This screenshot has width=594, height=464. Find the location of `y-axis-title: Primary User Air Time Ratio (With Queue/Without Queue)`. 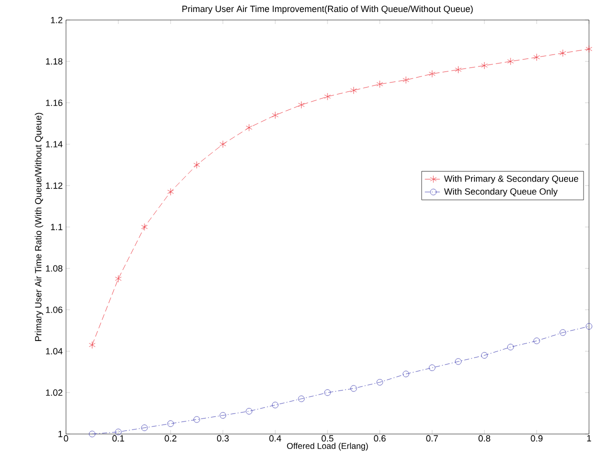

y-axis-title: Primary User Air Time Ratio (With Queue/Without Queue) is located at coordinates (39, 226).